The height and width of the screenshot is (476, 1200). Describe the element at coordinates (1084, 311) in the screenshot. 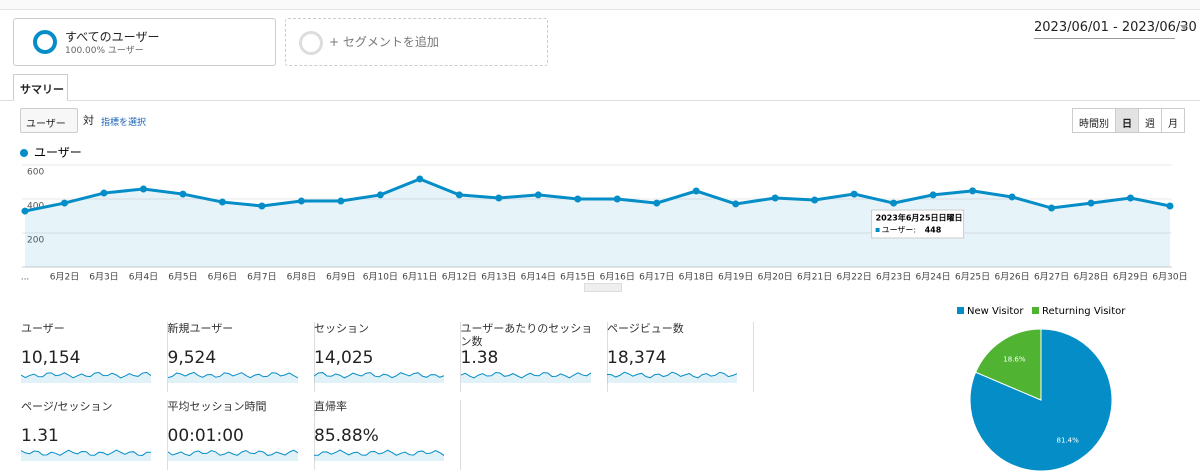

I see `legend-label: Returning Visitor` at that location.